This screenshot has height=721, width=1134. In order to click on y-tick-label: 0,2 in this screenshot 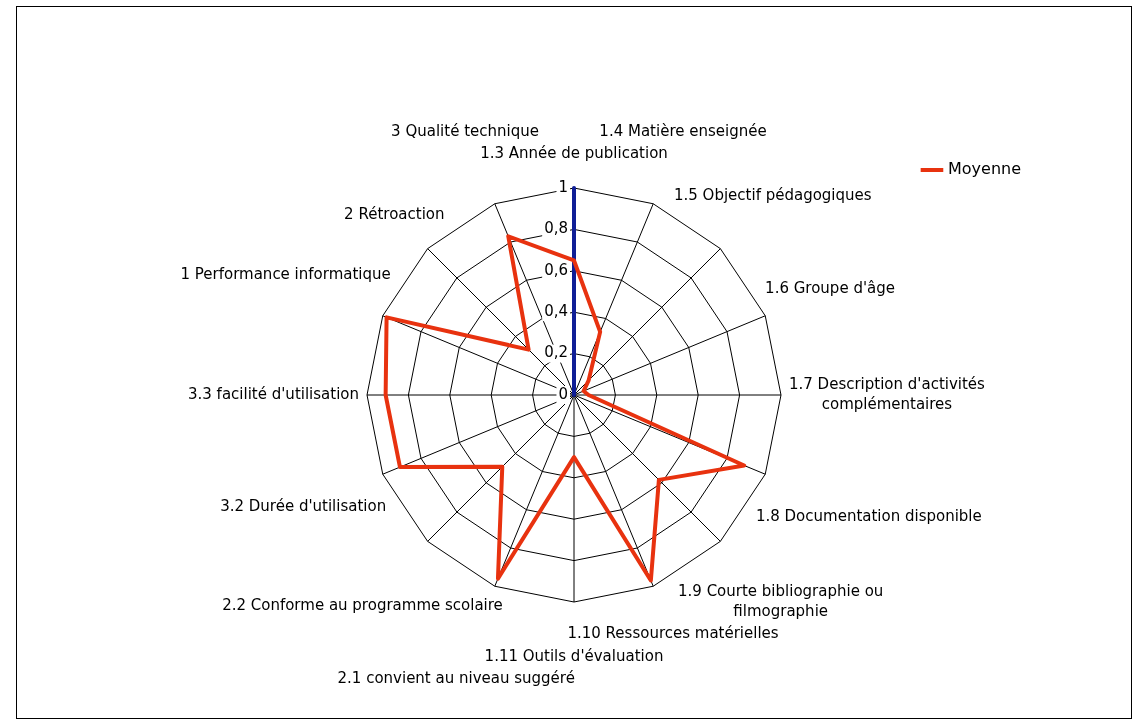, I will do `click(556, 352)`.